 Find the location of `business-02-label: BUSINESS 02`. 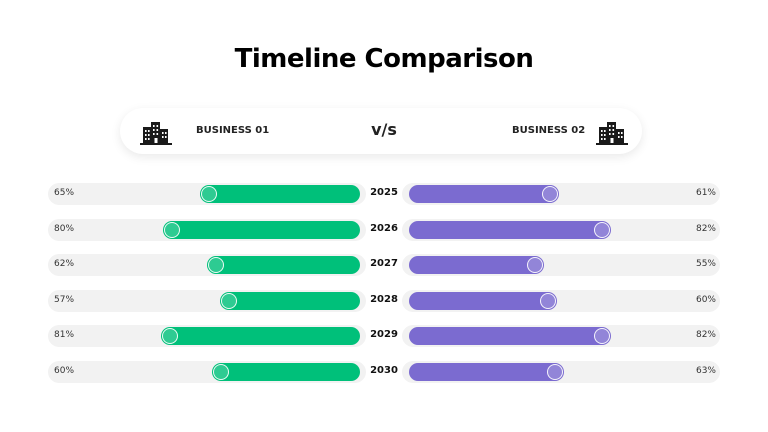

business-02-label: BUSINESS 02 is located at coordinates (549, 130).